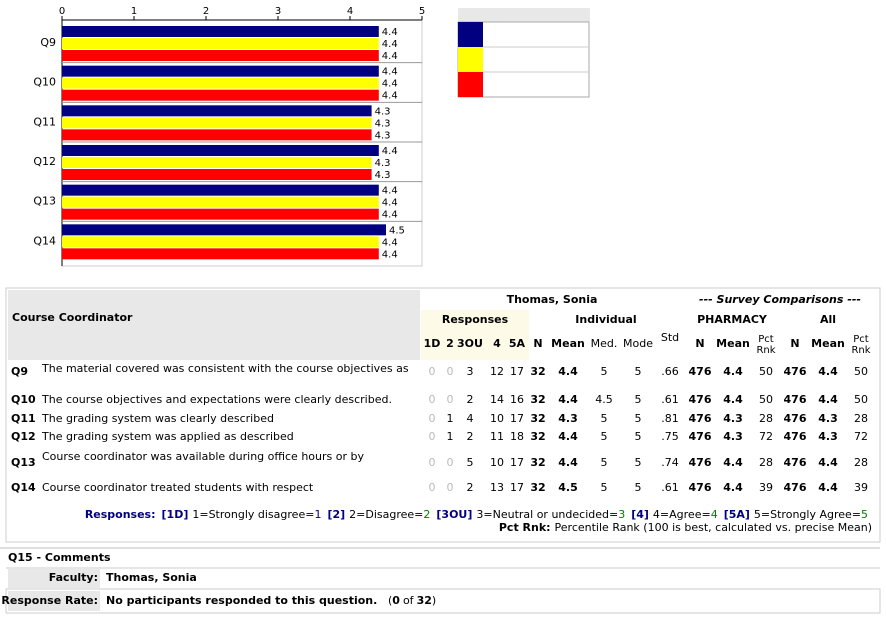 The width and height of the screenshot is (886, 617). I want to click on cell: 3, so click(470, 371).